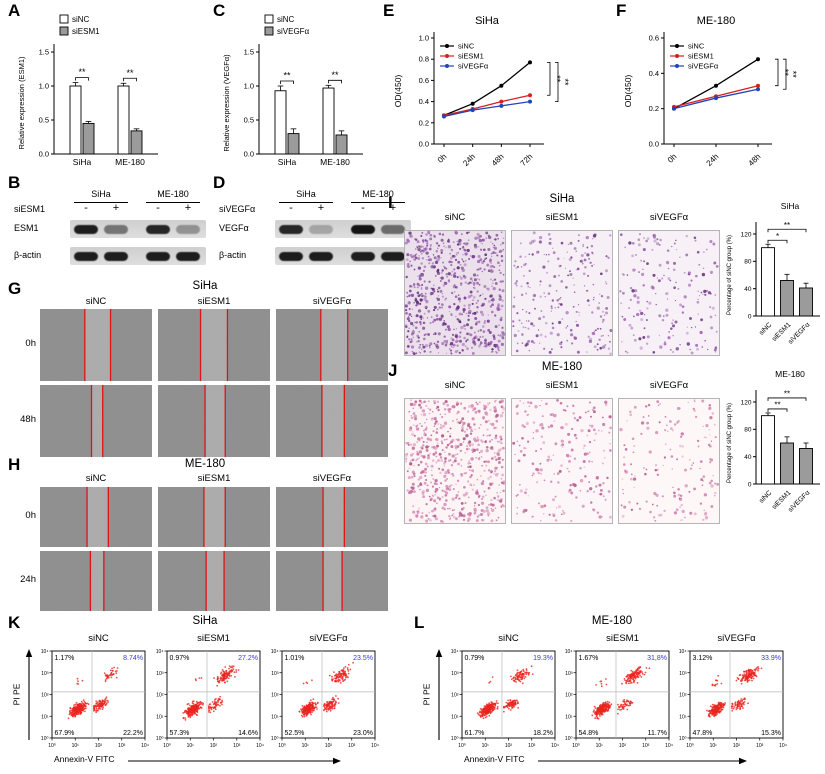 This screenshot has width=825, height=774. I want to click on panel-letter-k: K, so click(14, 622).